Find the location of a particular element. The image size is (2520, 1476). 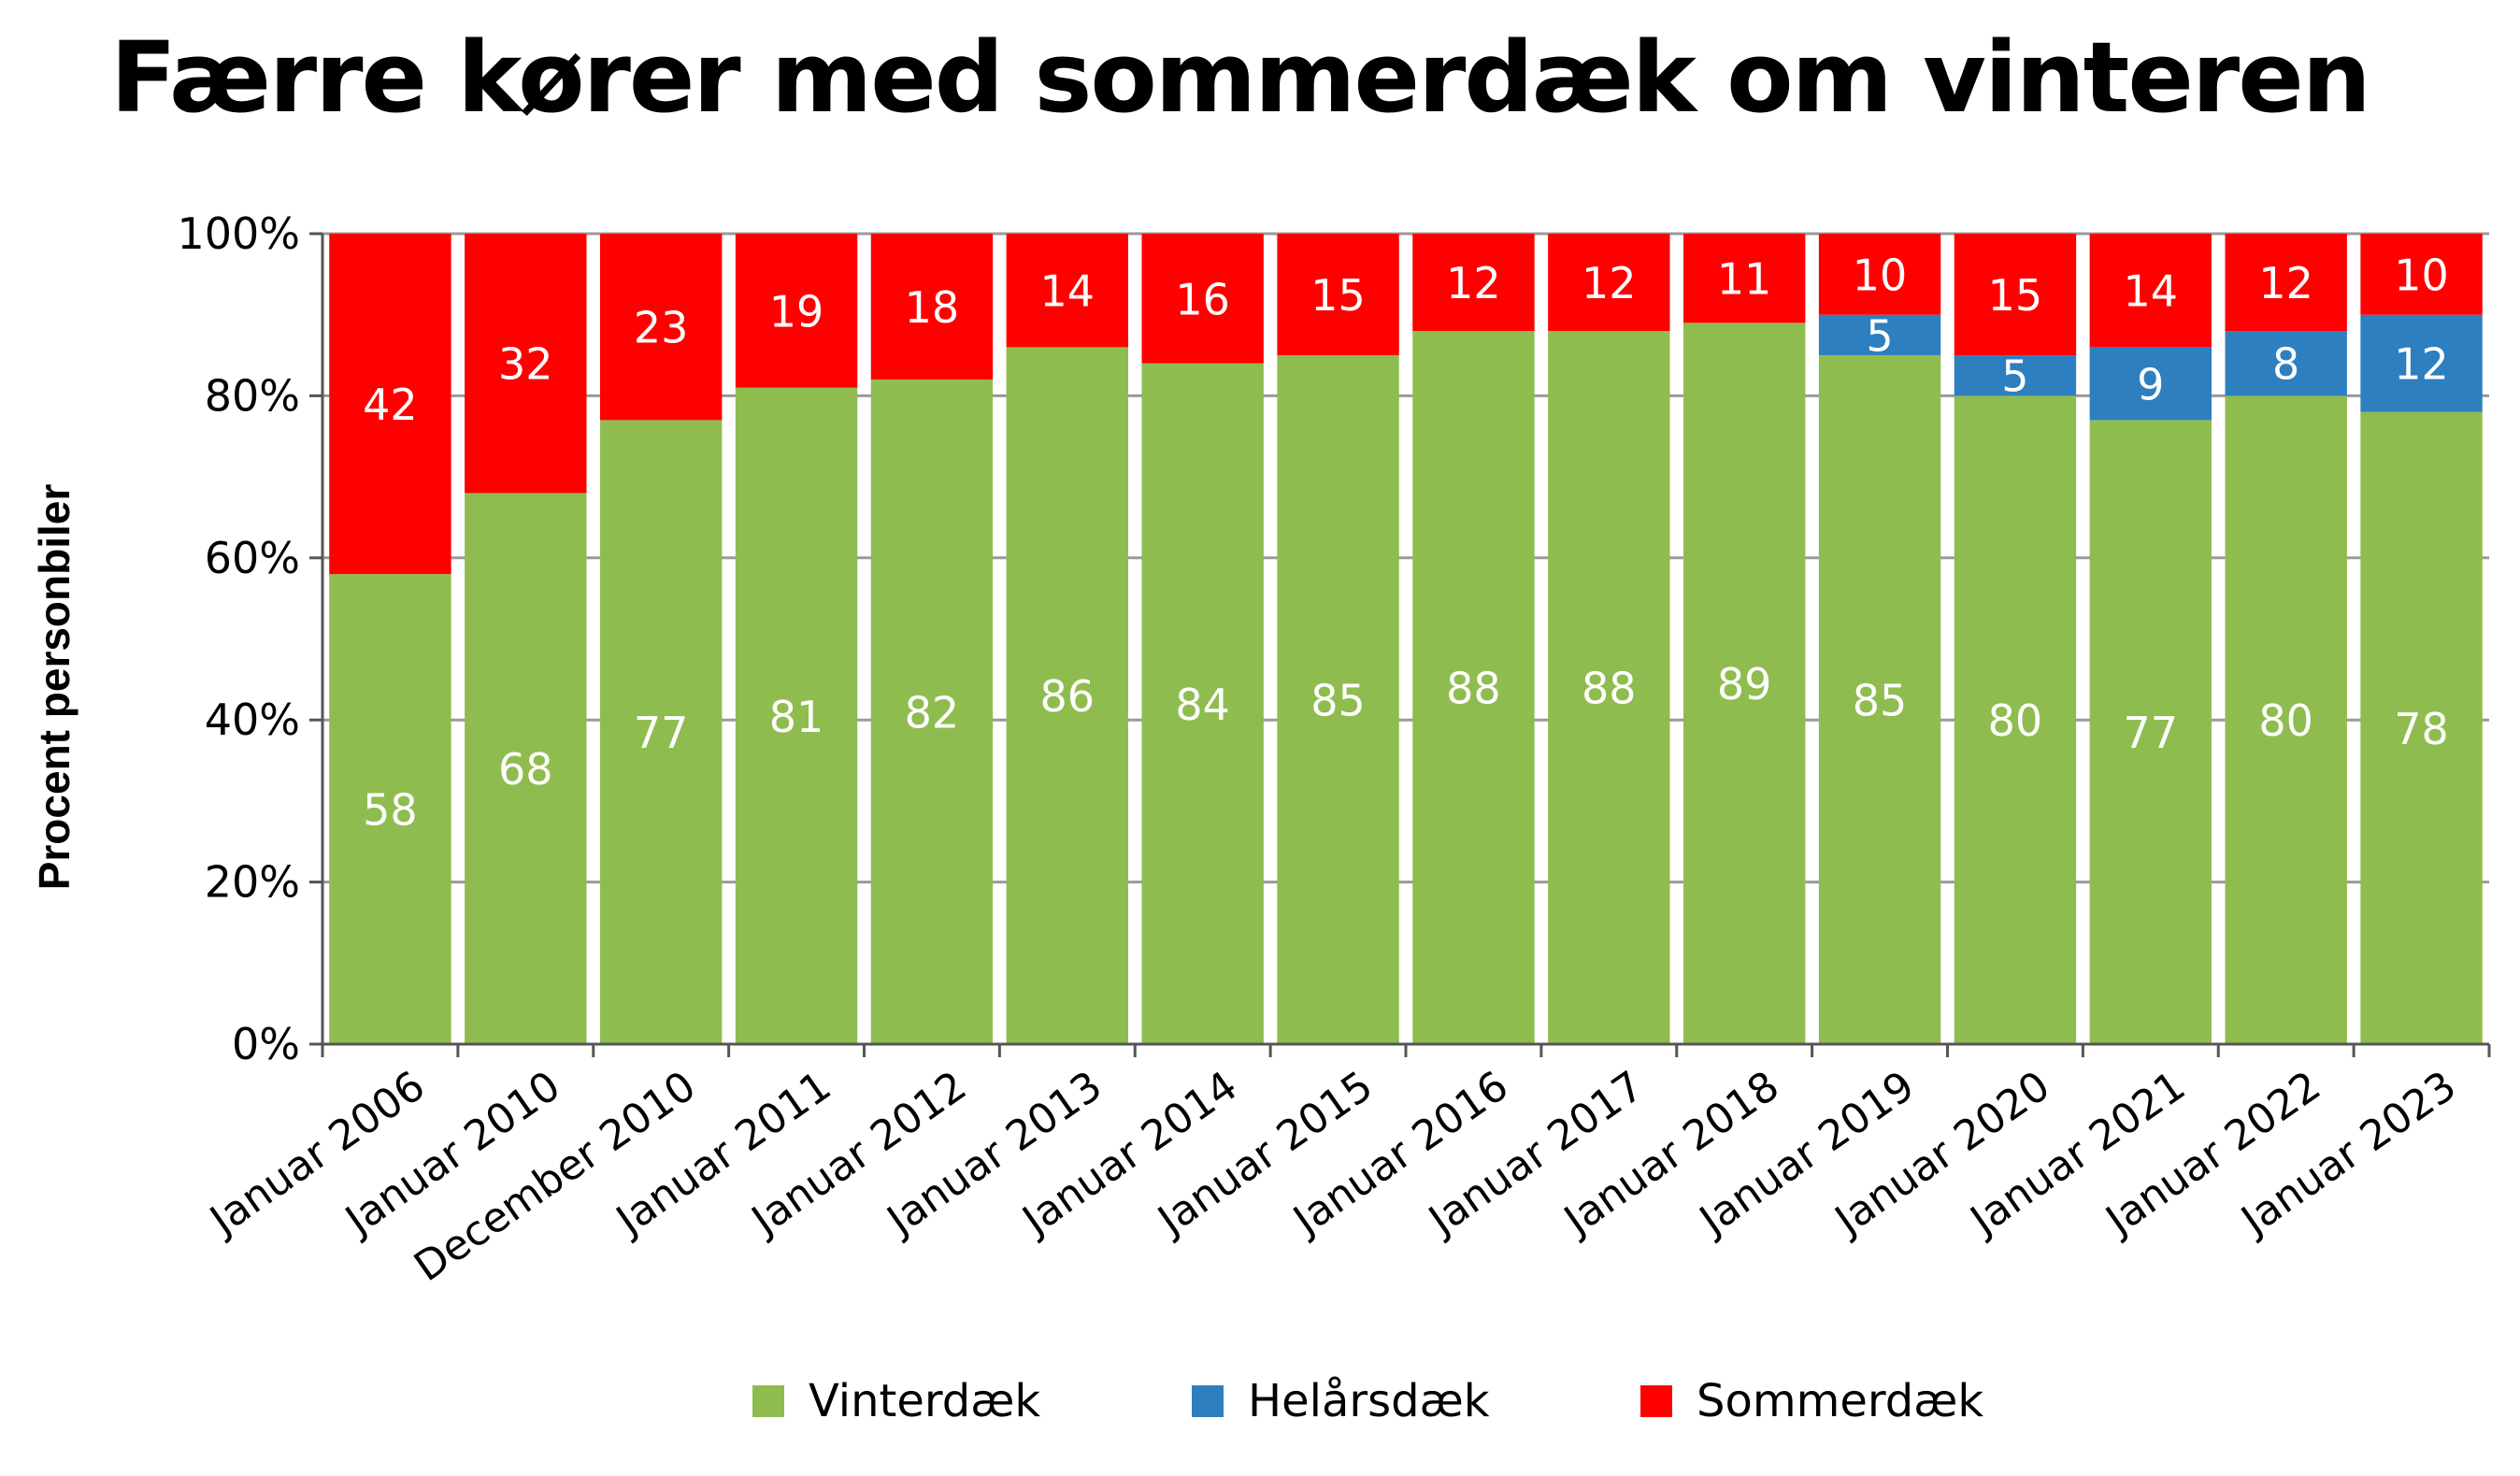

data-label: 68 is located at coordinates (525, 769).